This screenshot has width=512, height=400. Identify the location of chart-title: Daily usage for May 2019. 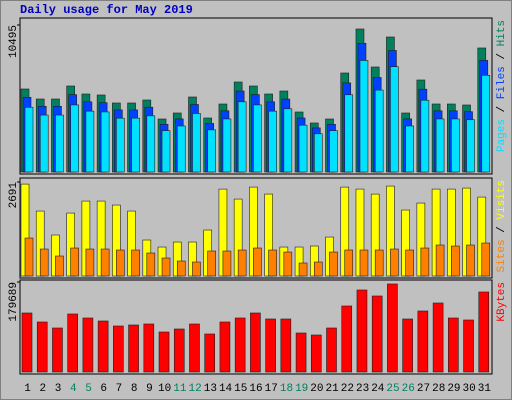
(106, 10).